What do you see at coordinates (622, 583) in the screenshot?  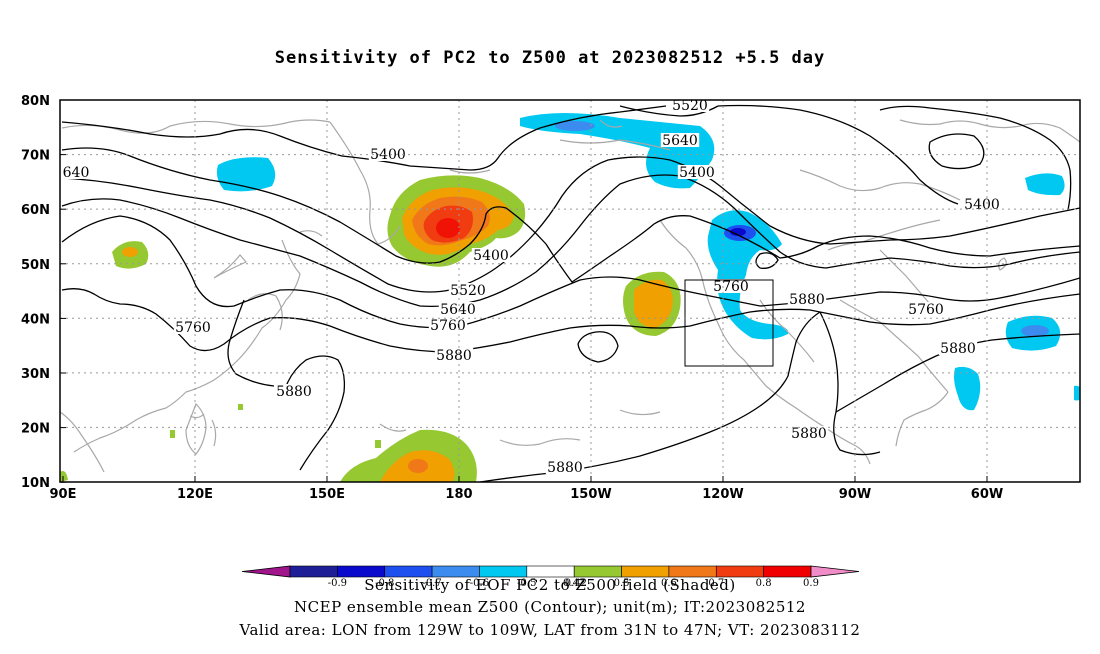 I see `colorbar-tick-label: 0.5` at bounding box center [622, 583].